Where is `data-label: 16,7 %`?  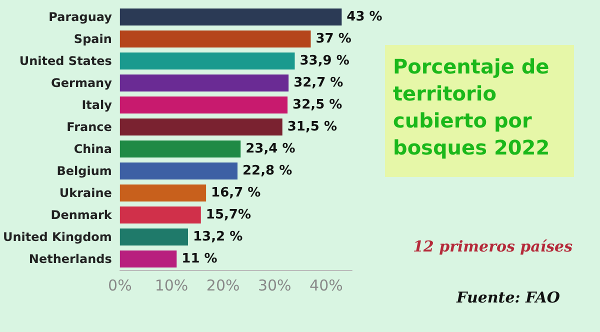
data-label: 16,7 % is located at coordinates (236, 193).